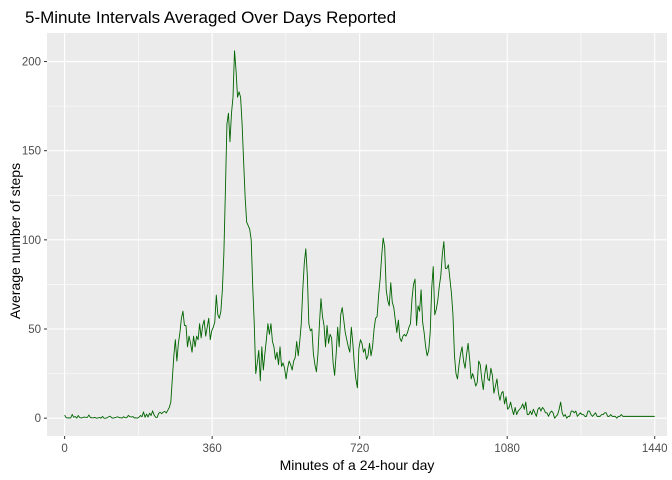 Image resolution: width=672 pixels, height=480 pixels. I want to click on x-tick-label: 720, so click(359, 449).